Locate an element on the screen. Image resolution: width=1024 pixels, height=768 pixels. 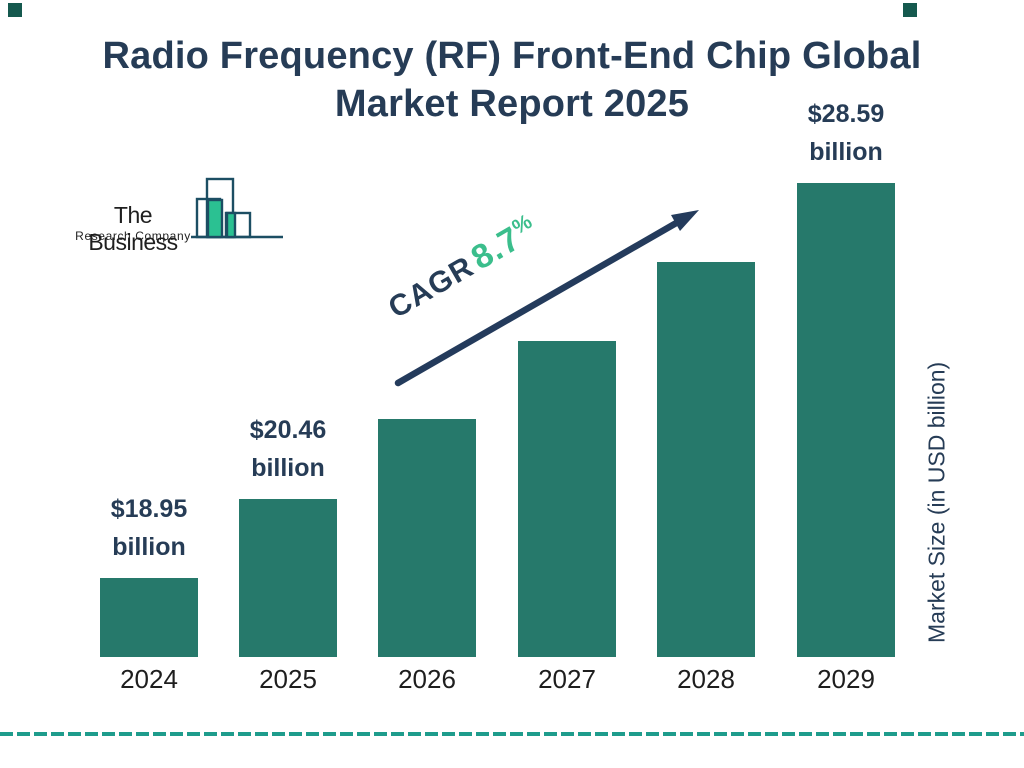
value-amount: $28.59 is located at coordinates (846, 114).